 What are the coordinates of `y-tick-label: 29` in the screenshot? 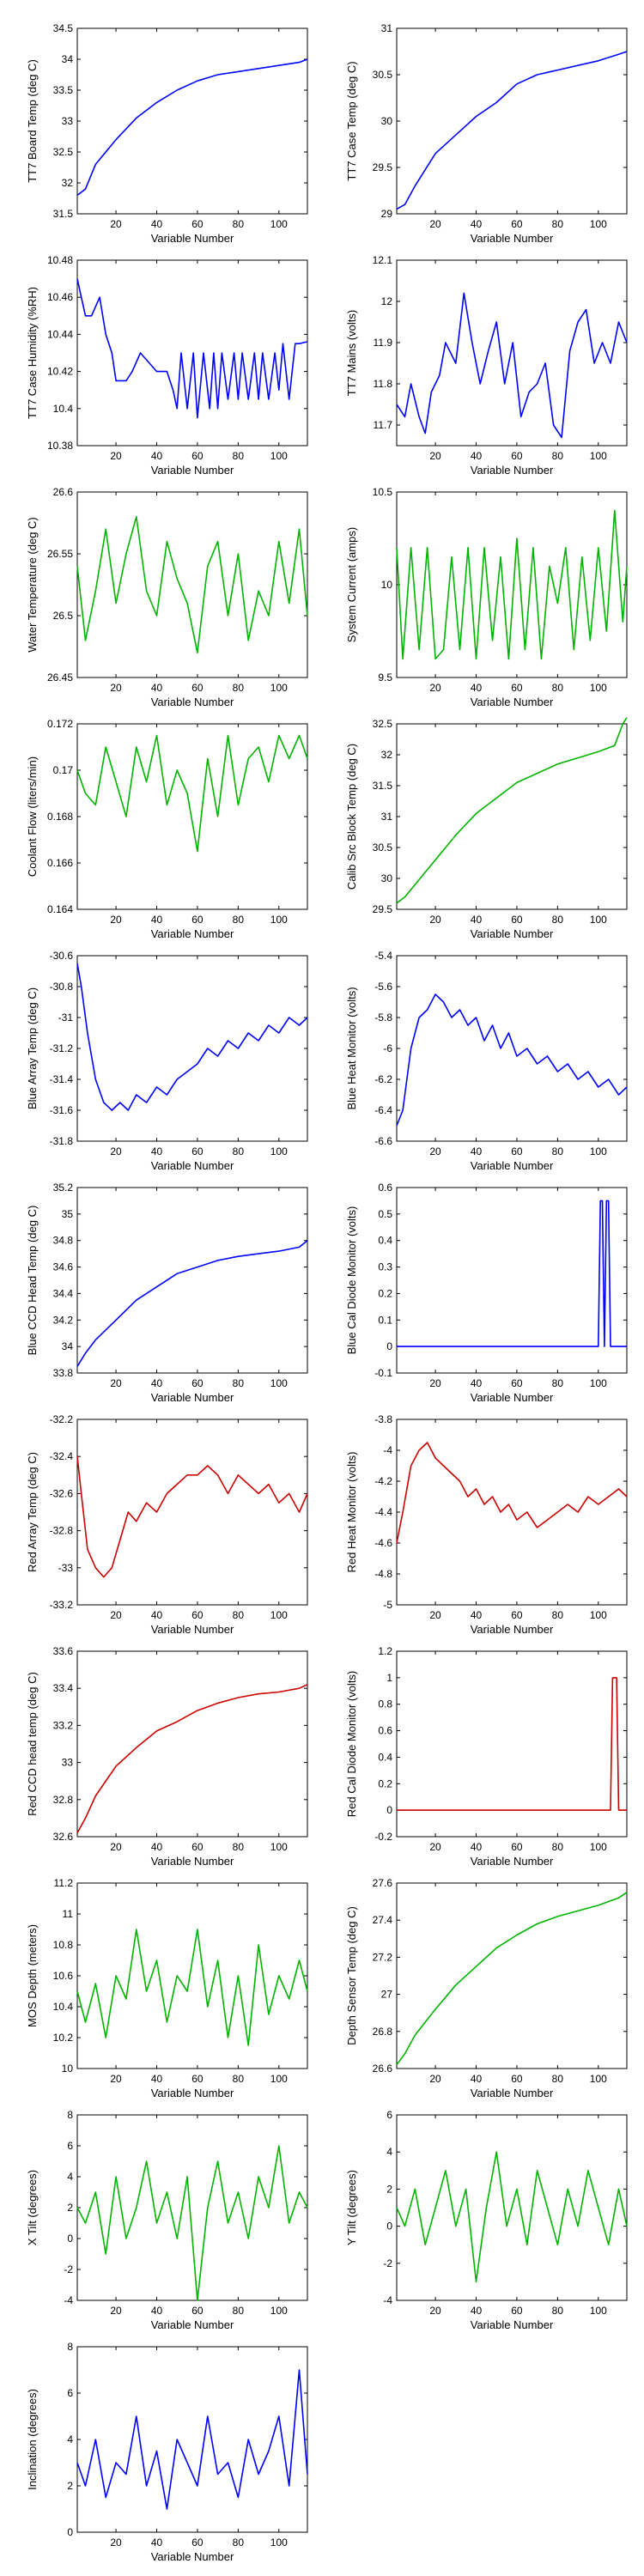 It's located at (387, 214).